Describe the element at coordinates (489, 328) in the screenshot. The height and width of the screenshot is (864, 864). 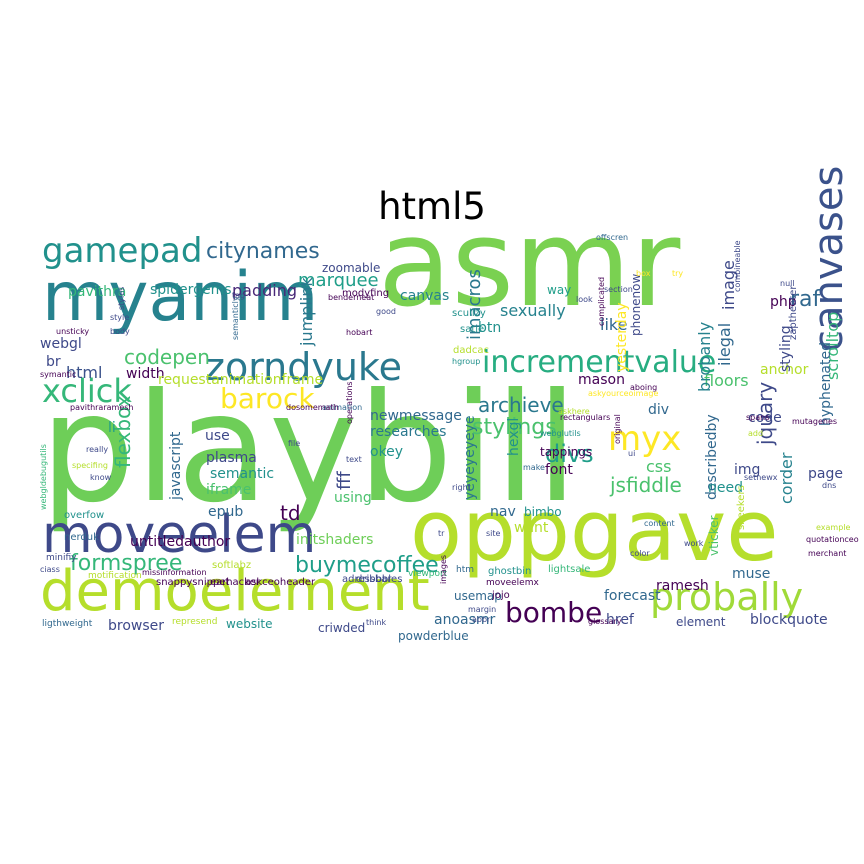
I see `cloud-word-btn: btn` at that location.